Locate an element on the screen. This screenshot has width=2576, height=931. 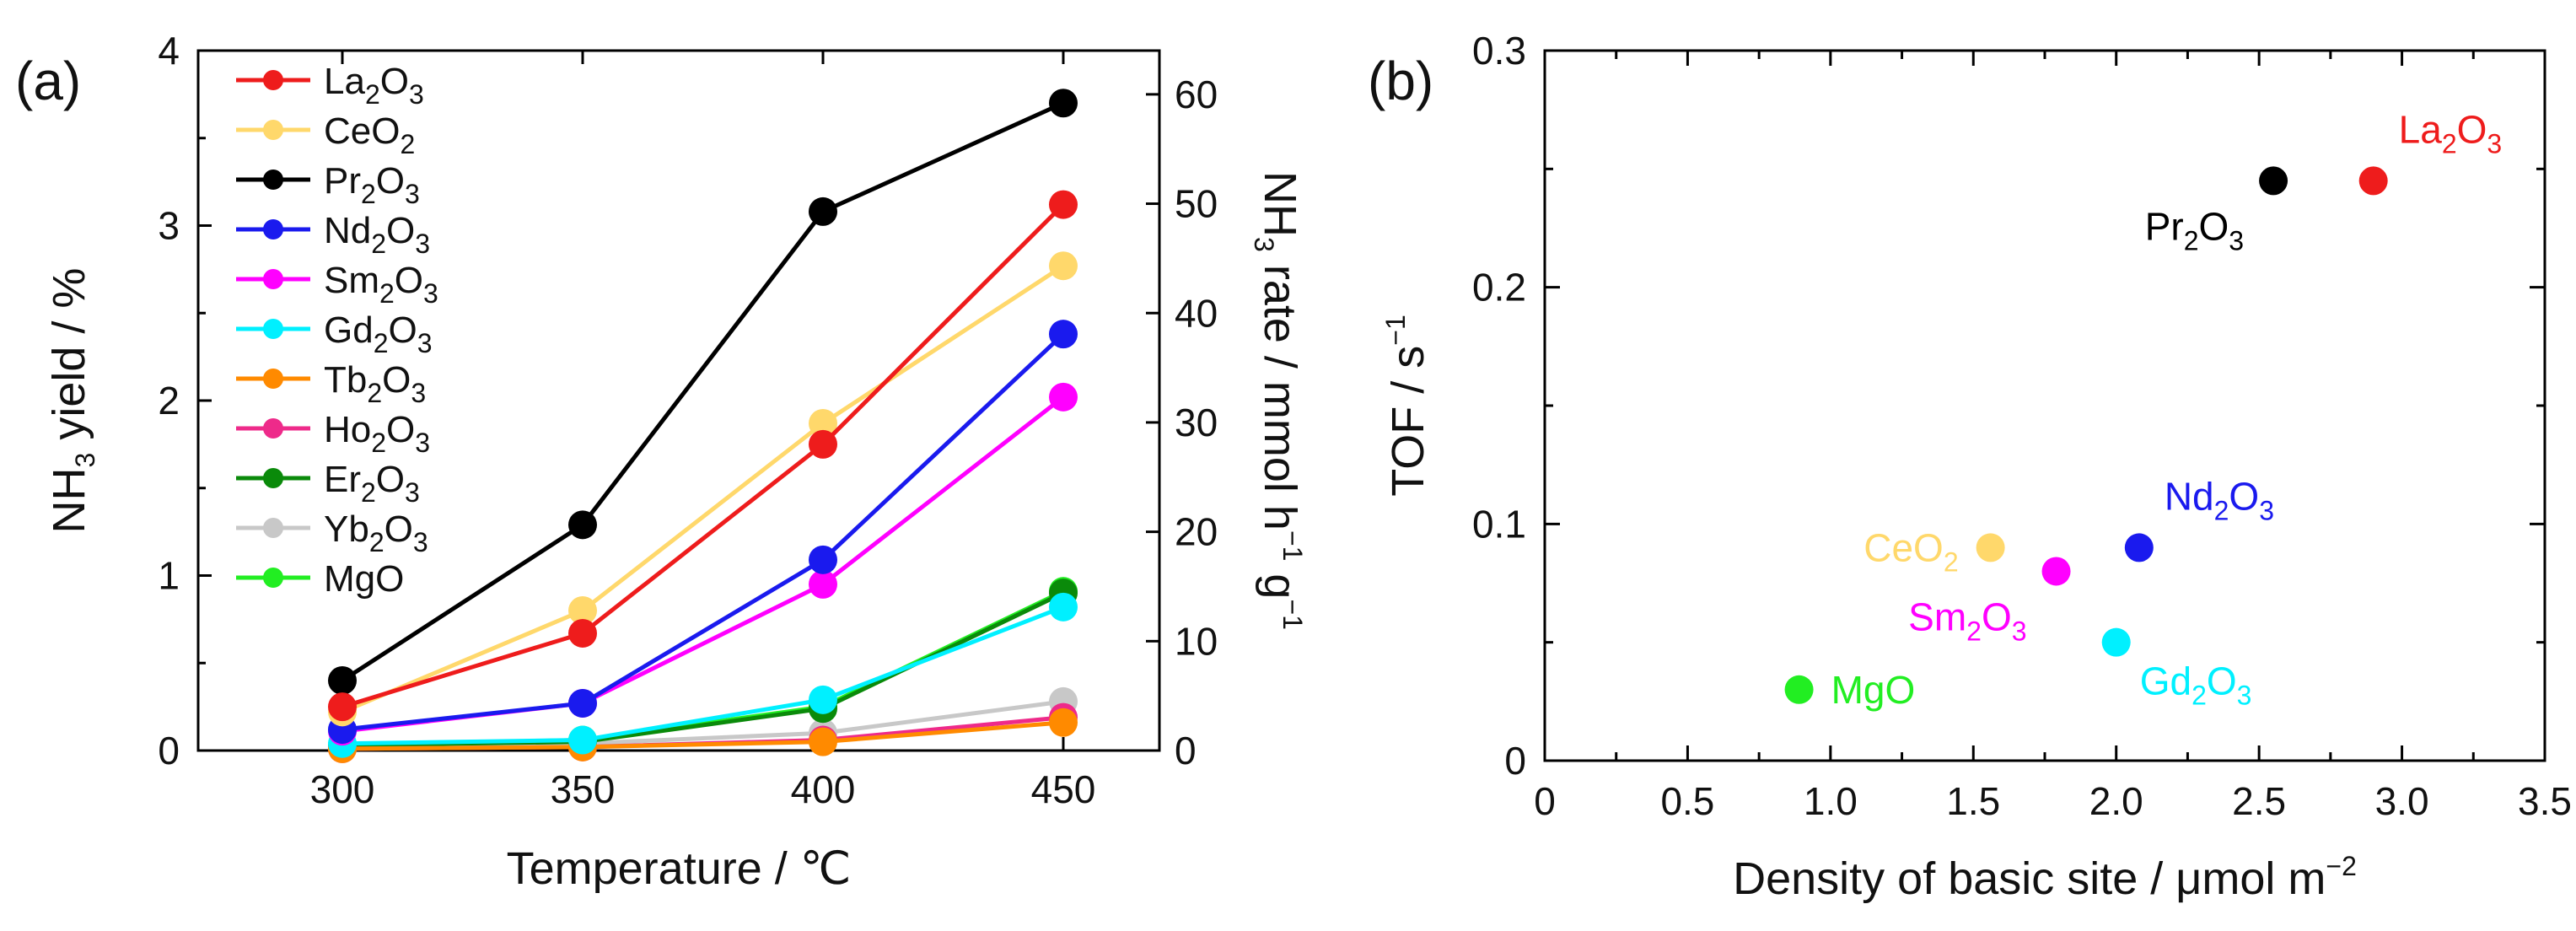
scatter-point-gd2o3 is located at coordinates (2116, 642).